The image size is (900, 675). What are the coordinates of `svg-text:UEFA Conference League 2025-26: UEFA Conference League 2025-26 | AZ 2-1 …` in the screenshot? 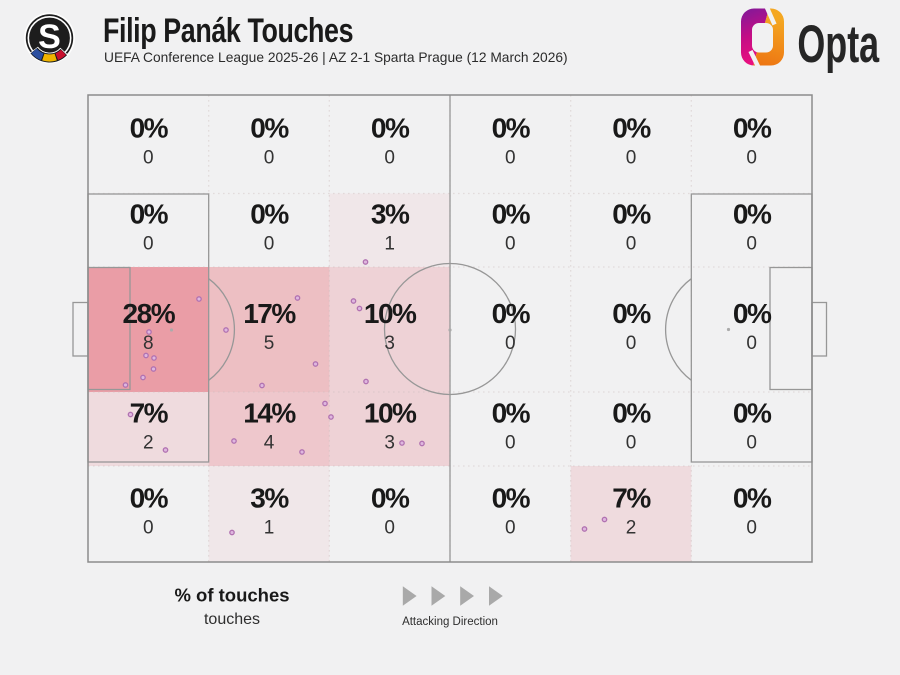 It's located at (336, 57).